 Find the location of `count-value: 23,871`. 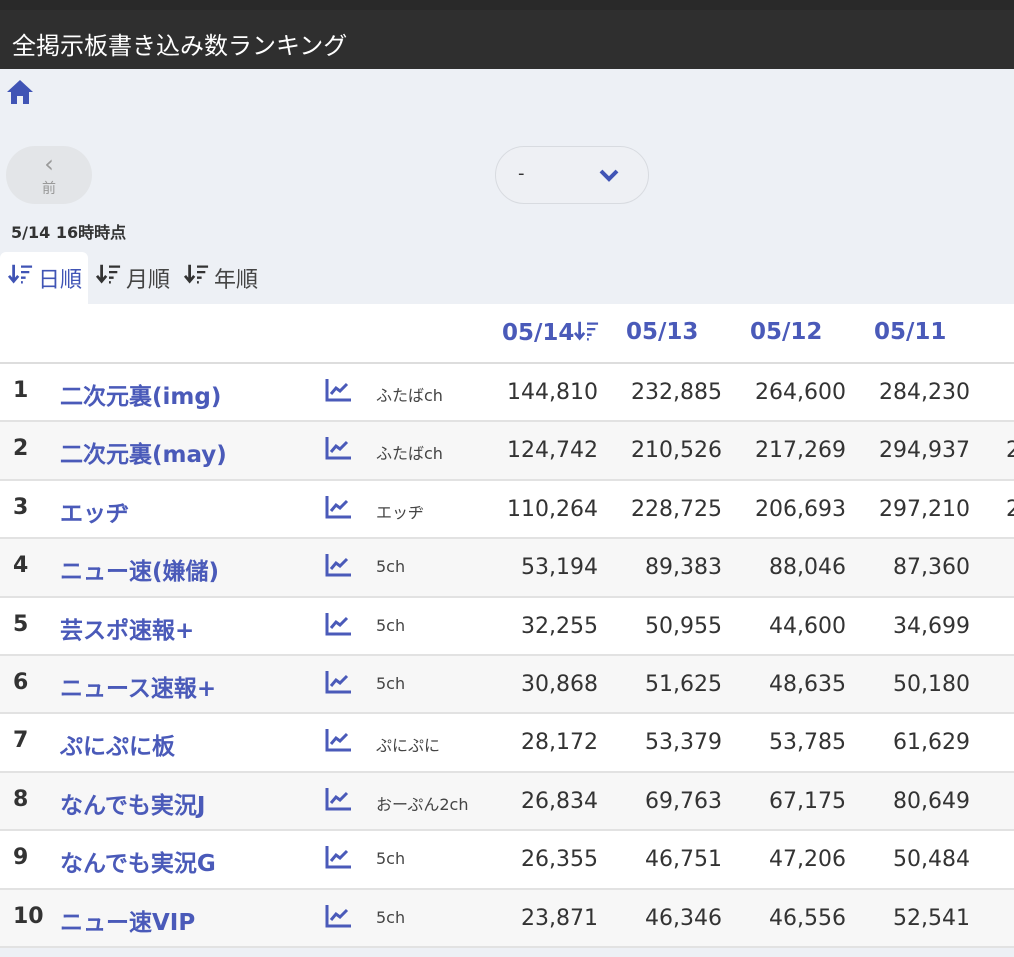

count-value: 23,871 is located at coordinates (559, 918).